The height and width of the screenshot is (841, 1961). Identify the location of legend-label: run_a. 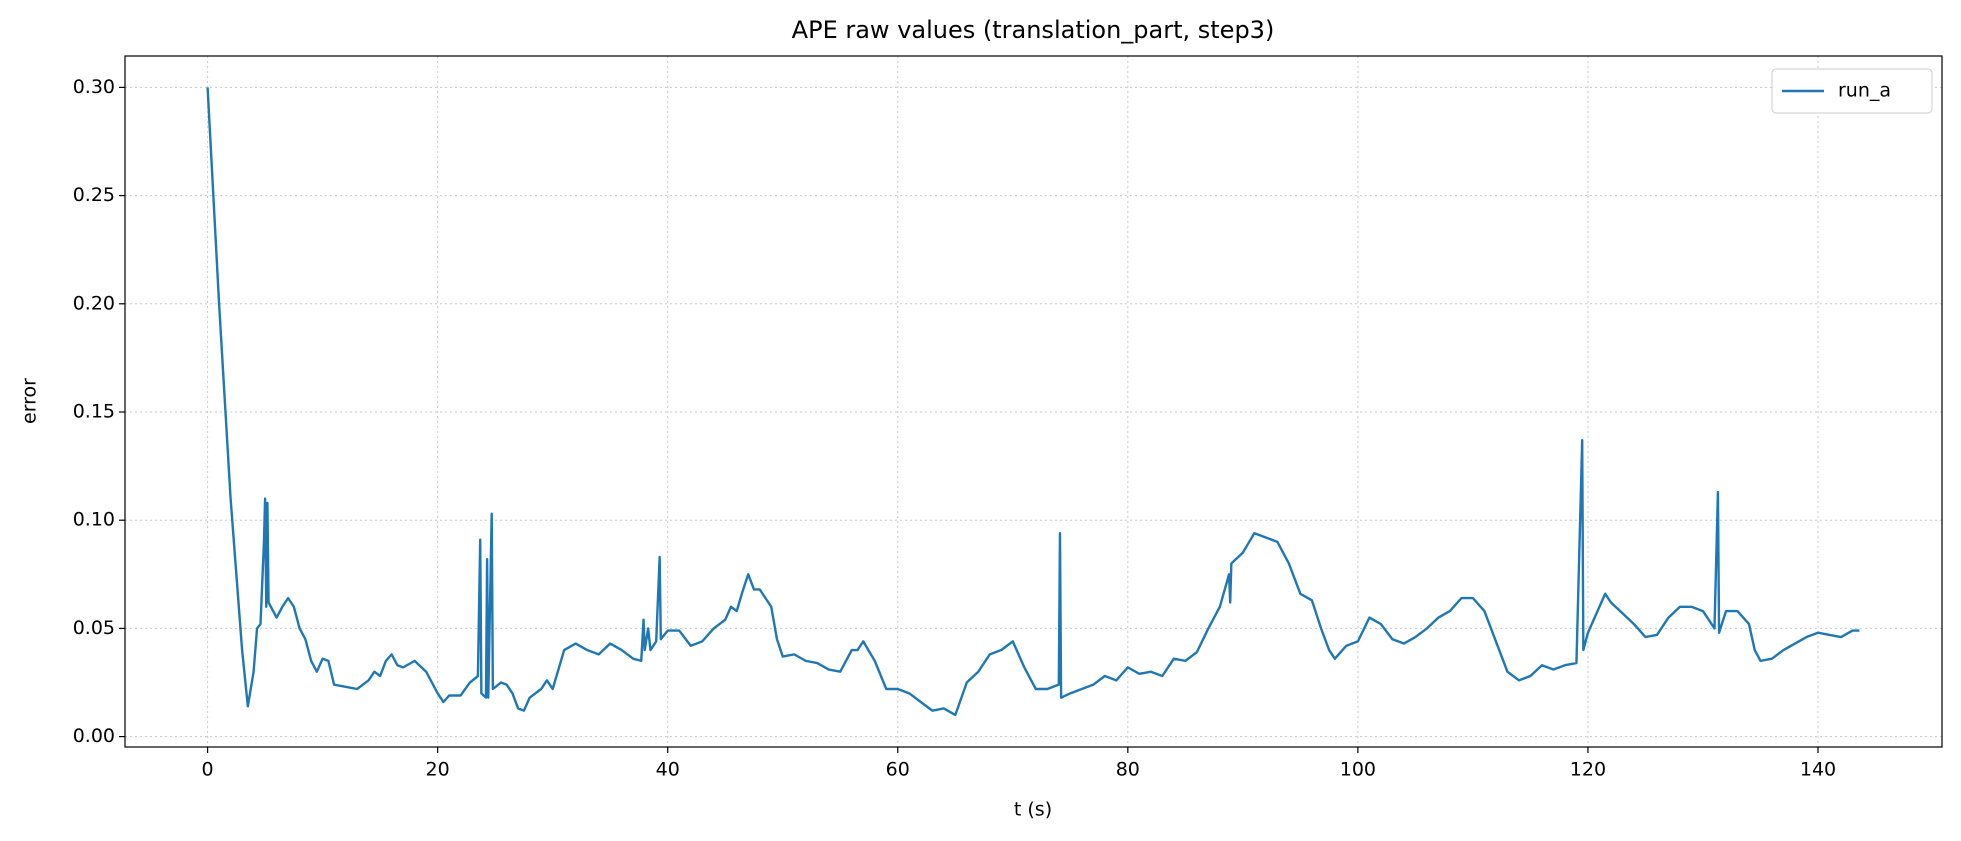
(1864, 91).